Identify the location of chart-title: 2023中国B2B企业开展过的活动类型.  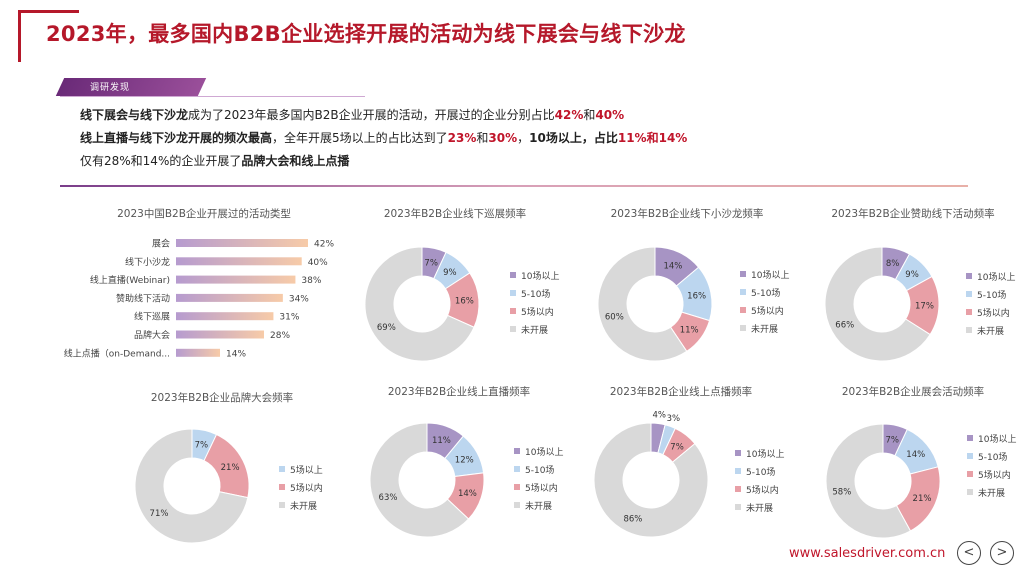
(204, 213).